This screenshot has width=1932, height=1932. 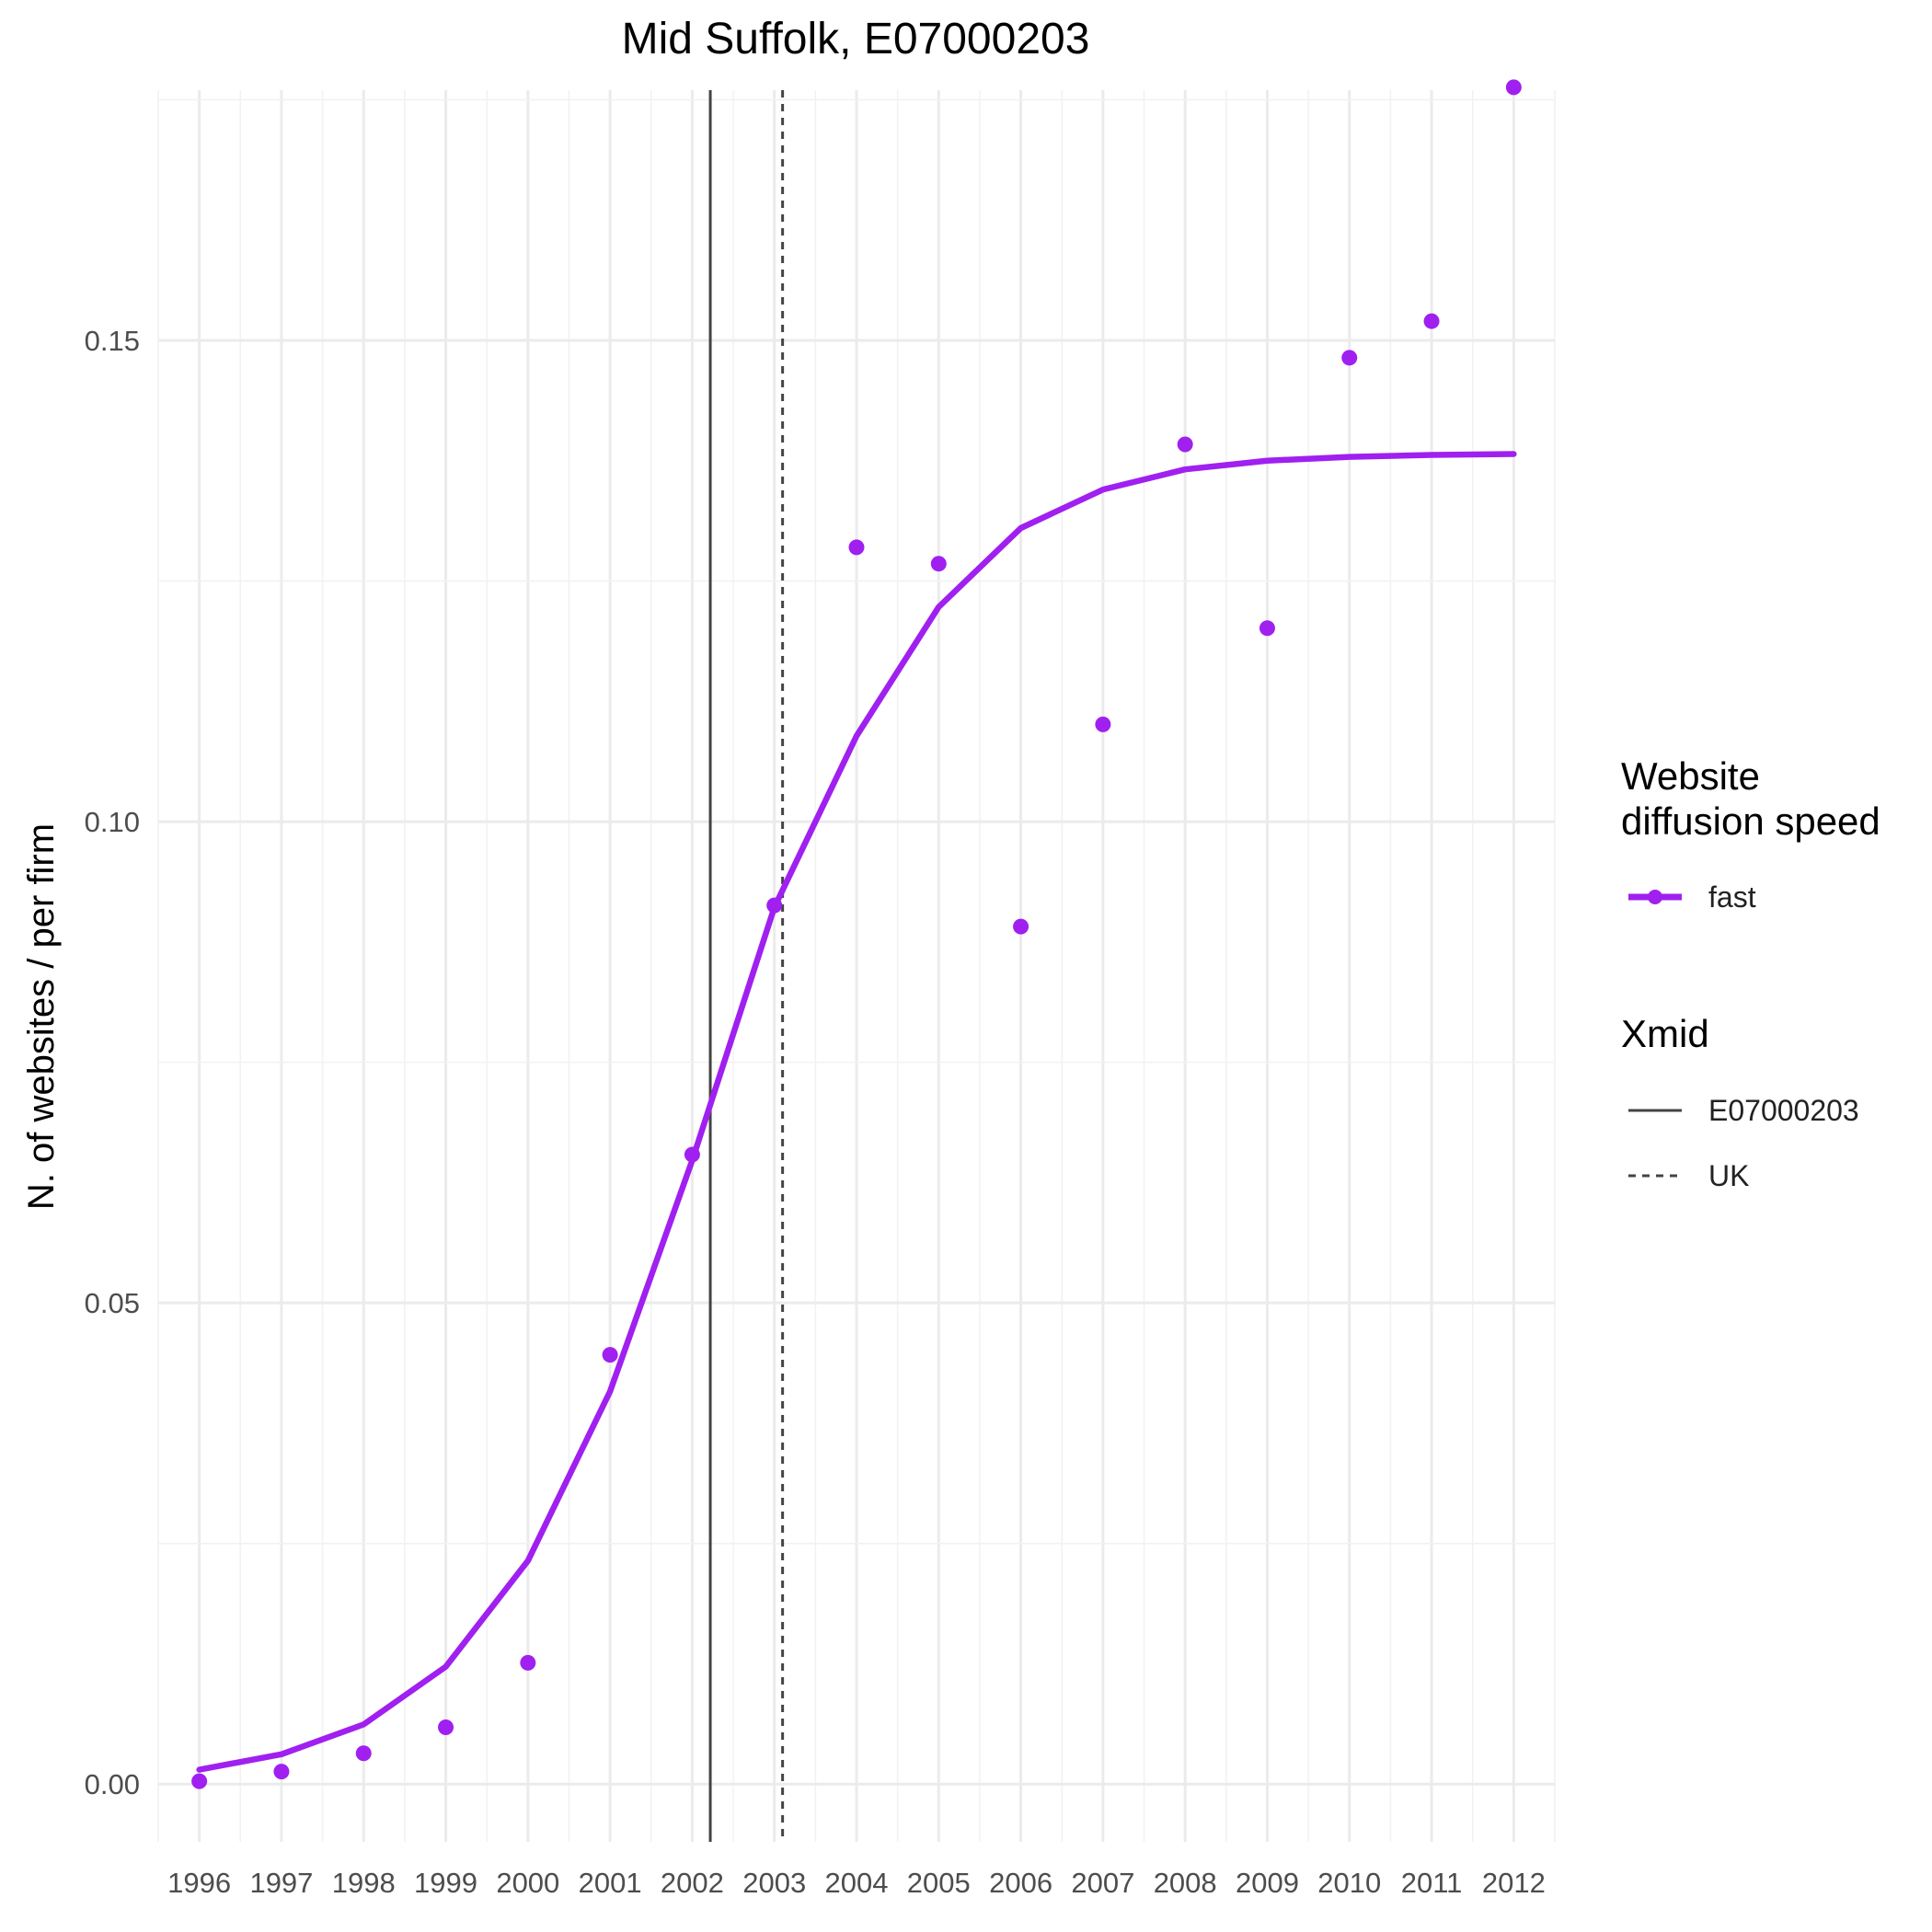 I want to click on y-tick-labels: 0.00 0.05 0.10 0.15, so click(x=112, y=1062).